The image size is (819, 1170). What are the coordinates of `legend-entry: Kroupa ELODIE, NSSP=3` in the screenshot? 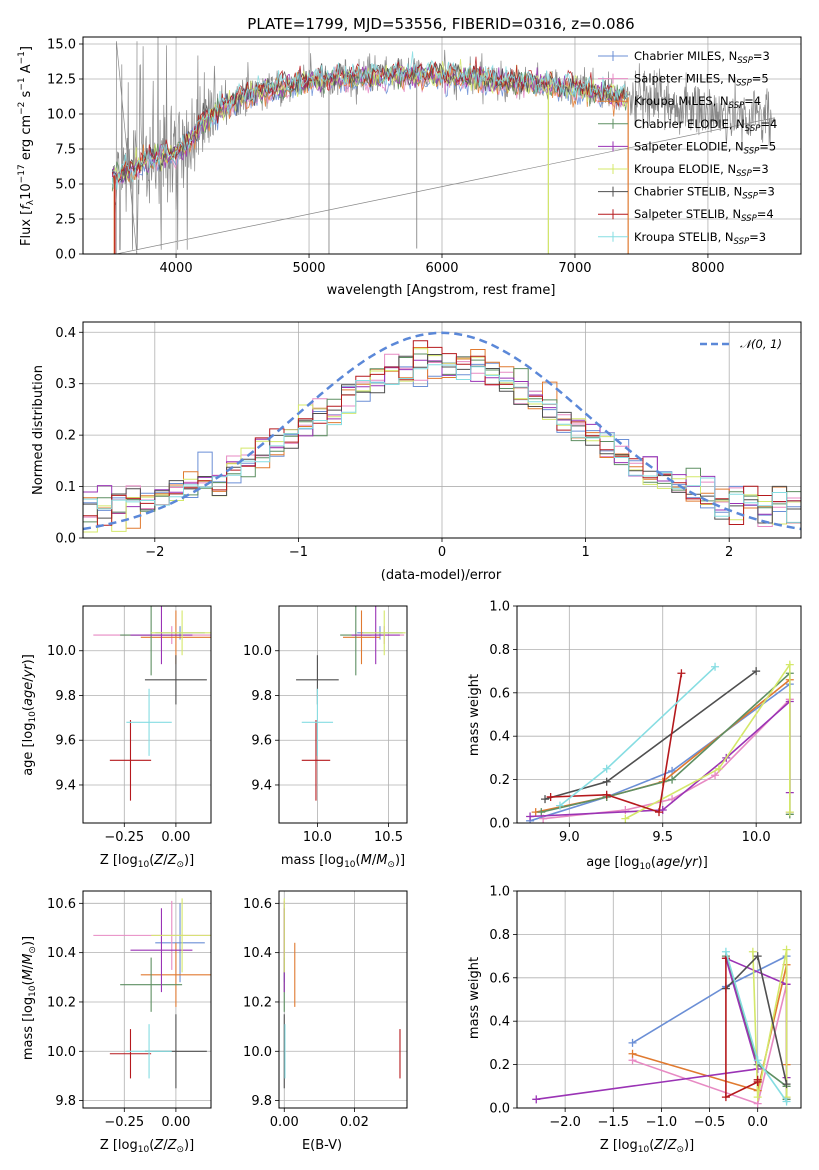 It's located at (701, 170).